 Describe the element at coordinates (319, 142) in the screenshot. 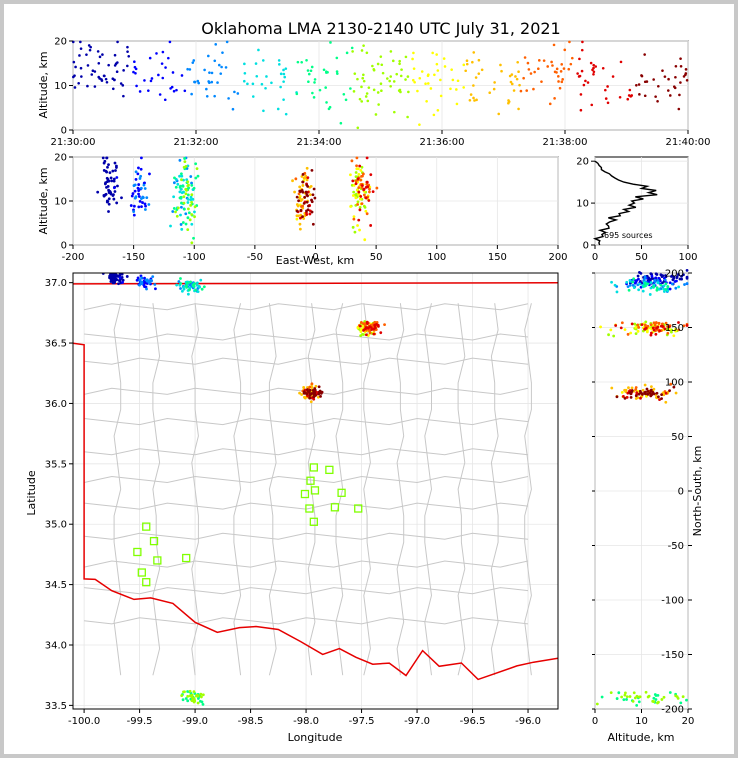

I see `time-axis-tick-label: 21:34:00` at that location.